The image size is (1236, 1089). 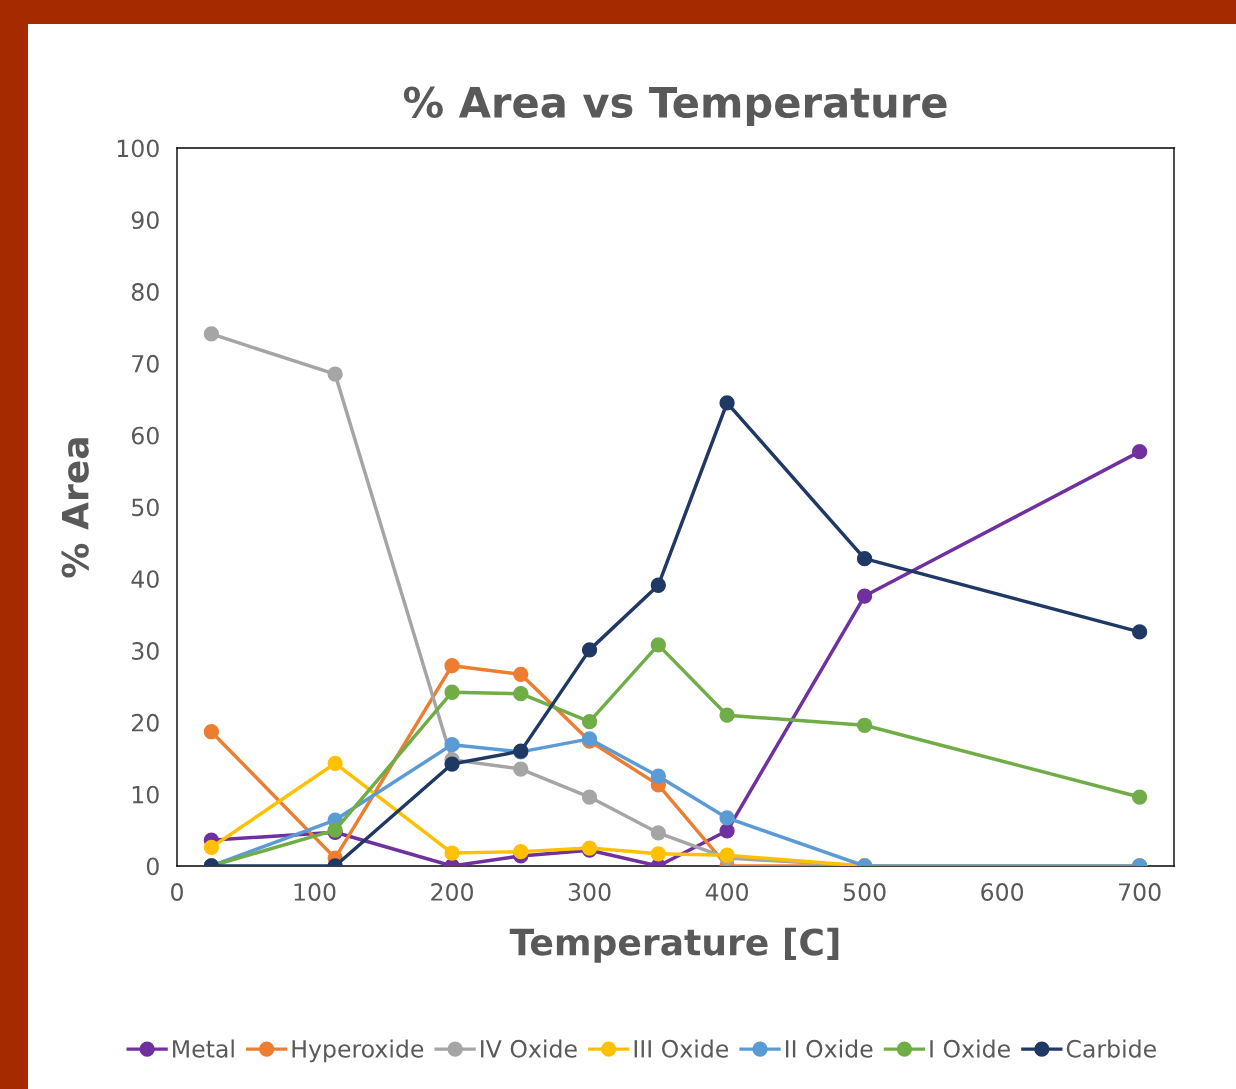 What do you see at coordinates (1140, 892) in the screenshot?
I see `x-tick-label: 700` at bounding box center [1140, 892].